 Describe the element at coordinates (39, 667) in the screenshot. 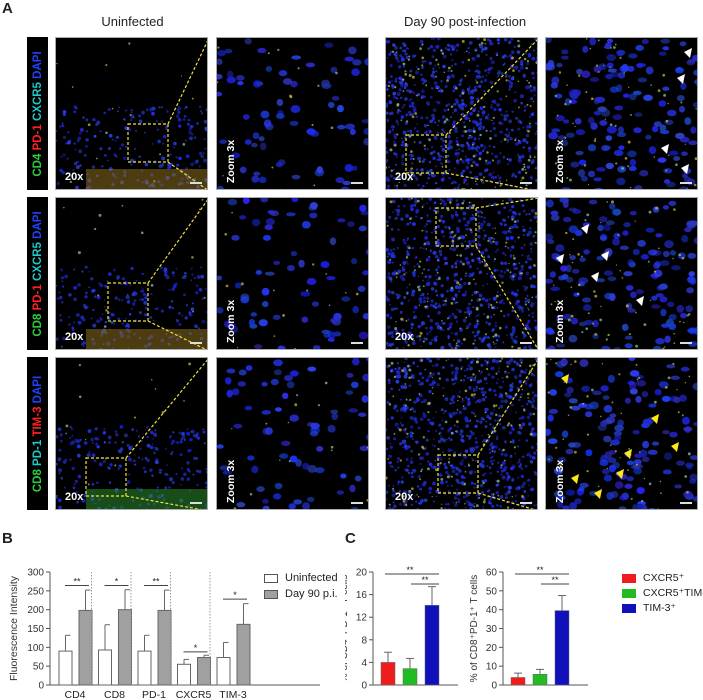

I see `y-tick: 50` at that location.